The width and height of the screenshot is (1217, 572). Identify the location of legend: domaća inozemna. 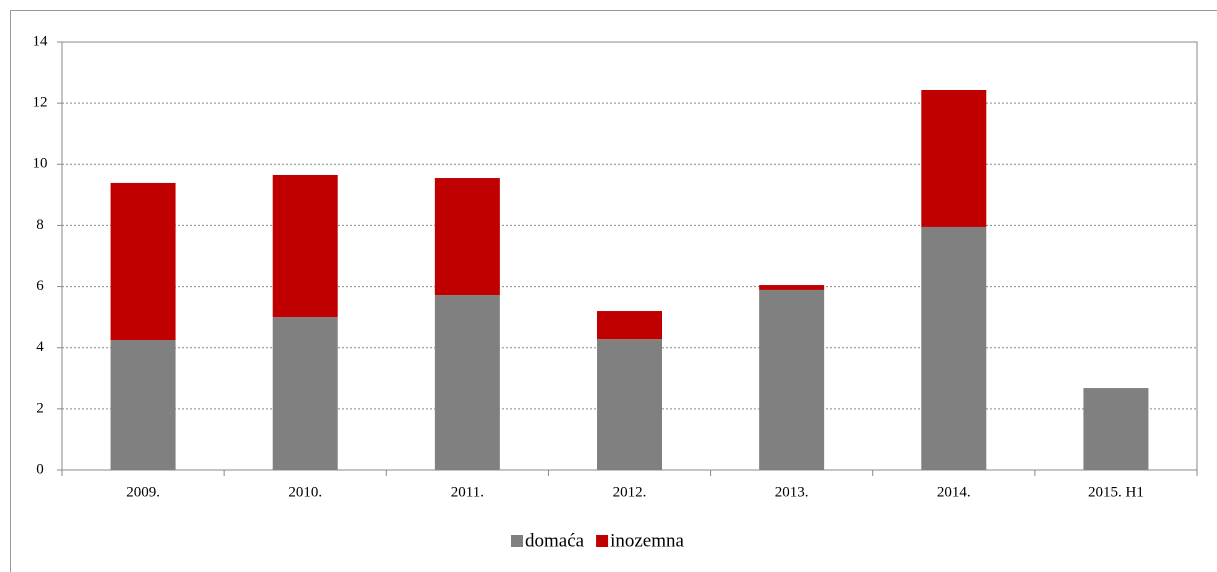
(598, 540).